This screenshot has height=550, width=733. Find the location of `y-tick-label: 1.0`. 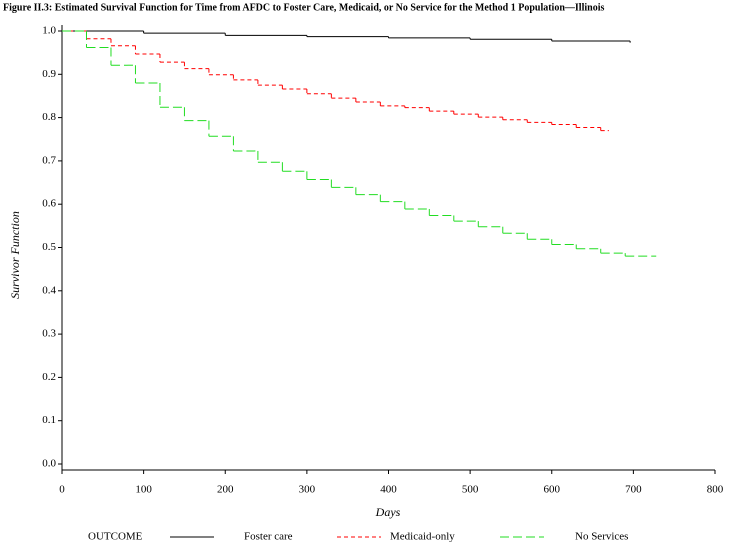

y-tick-label: 1.0 is located at coordinates (49, 31).